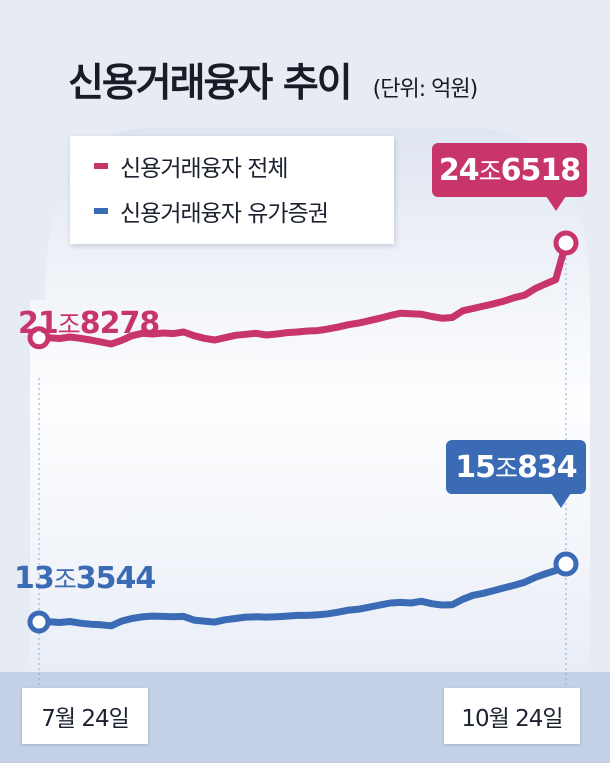 This screenshot has width=610, height=763. Describe the element at coordinates (512, 716) in the screenshot. I see `x-label-end: 10월 24일` at that location.